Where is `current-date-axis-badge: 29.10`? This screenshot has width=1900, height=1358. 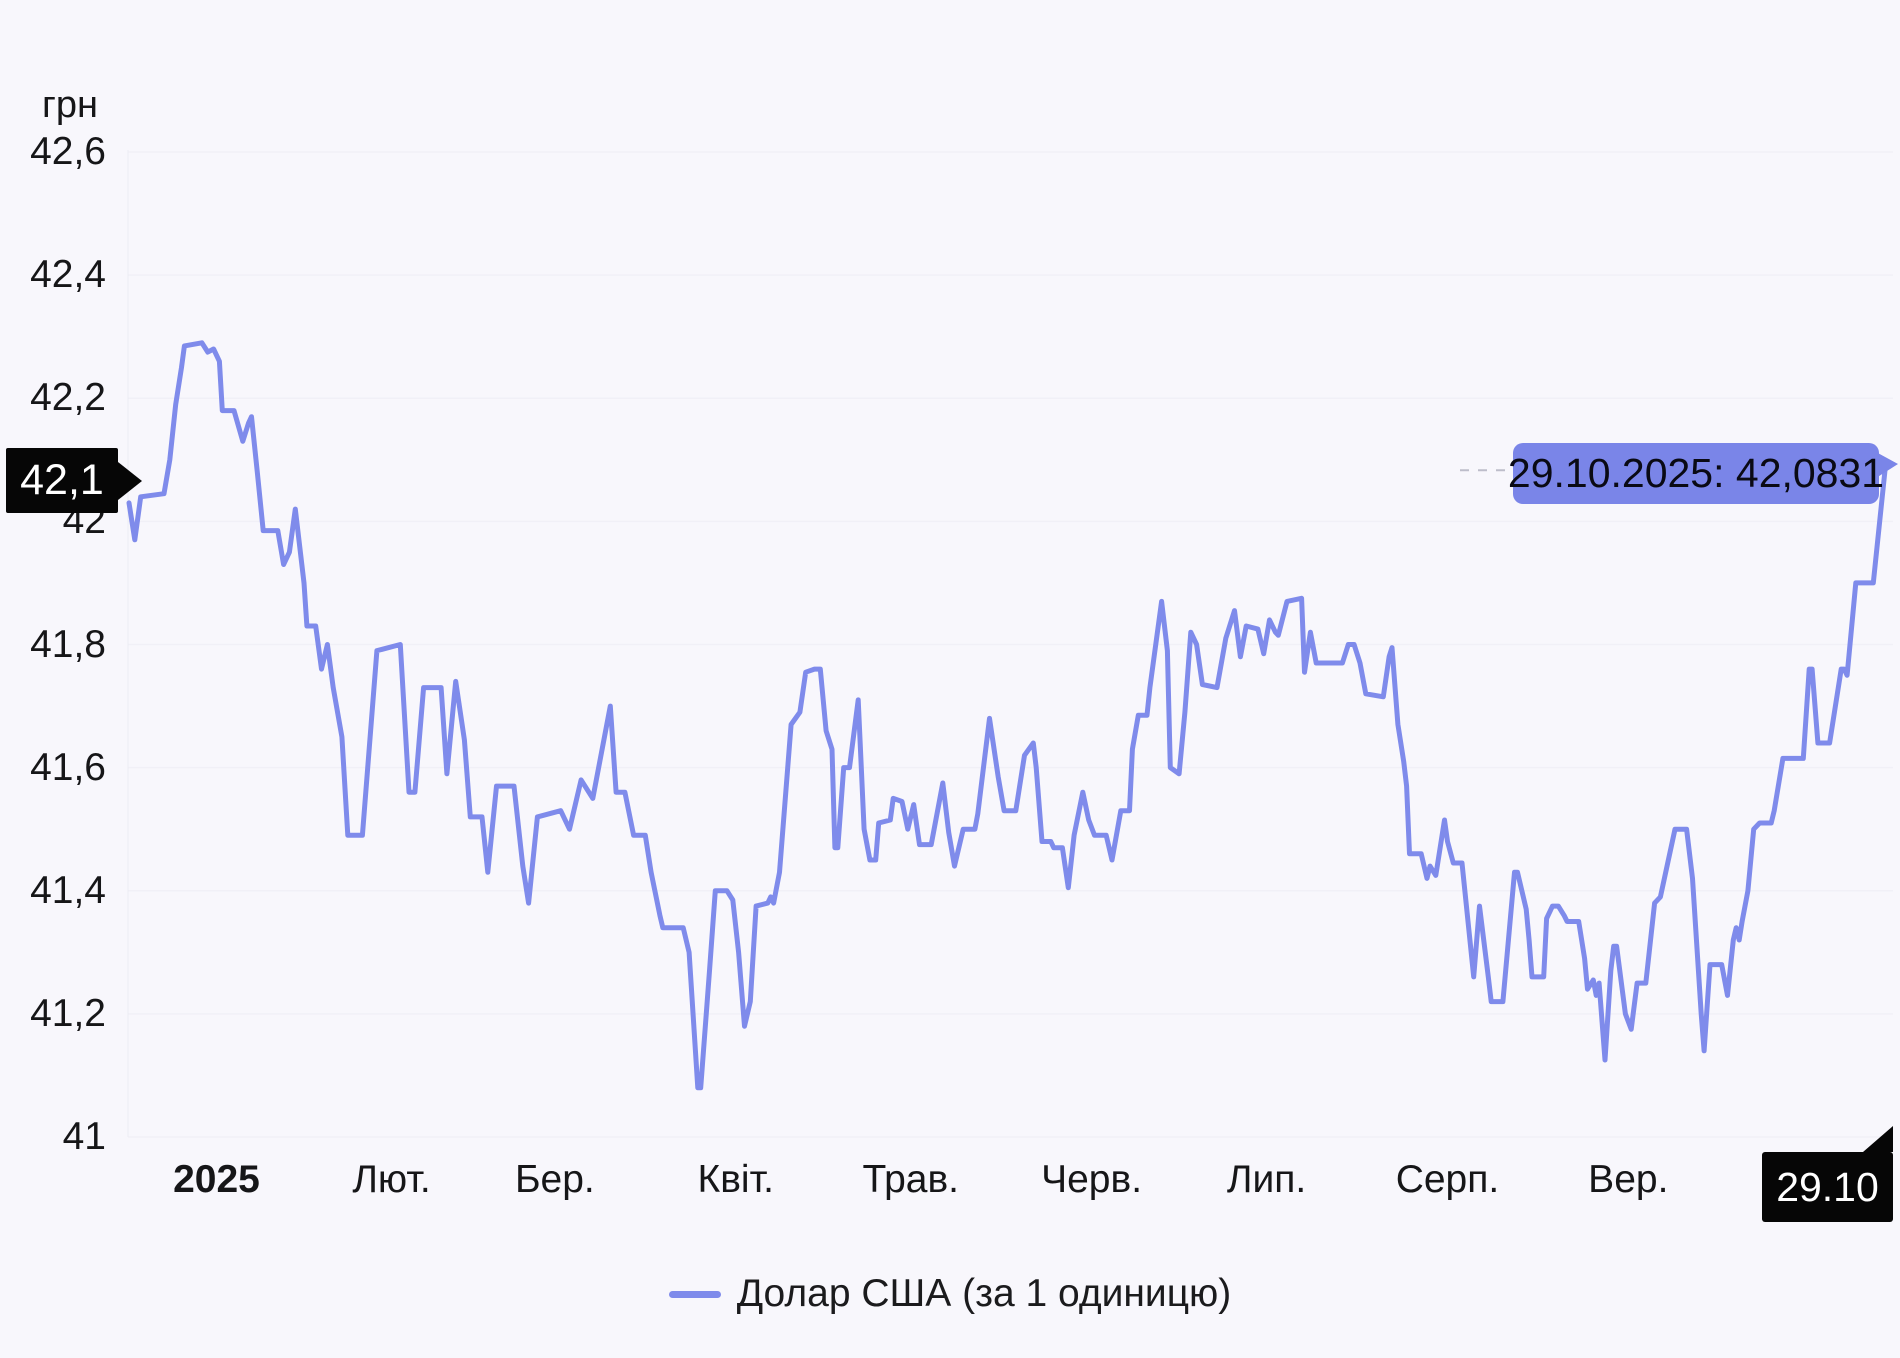 current-date-axis-badge: 29.10 is located at coordinates (1827, 1187).